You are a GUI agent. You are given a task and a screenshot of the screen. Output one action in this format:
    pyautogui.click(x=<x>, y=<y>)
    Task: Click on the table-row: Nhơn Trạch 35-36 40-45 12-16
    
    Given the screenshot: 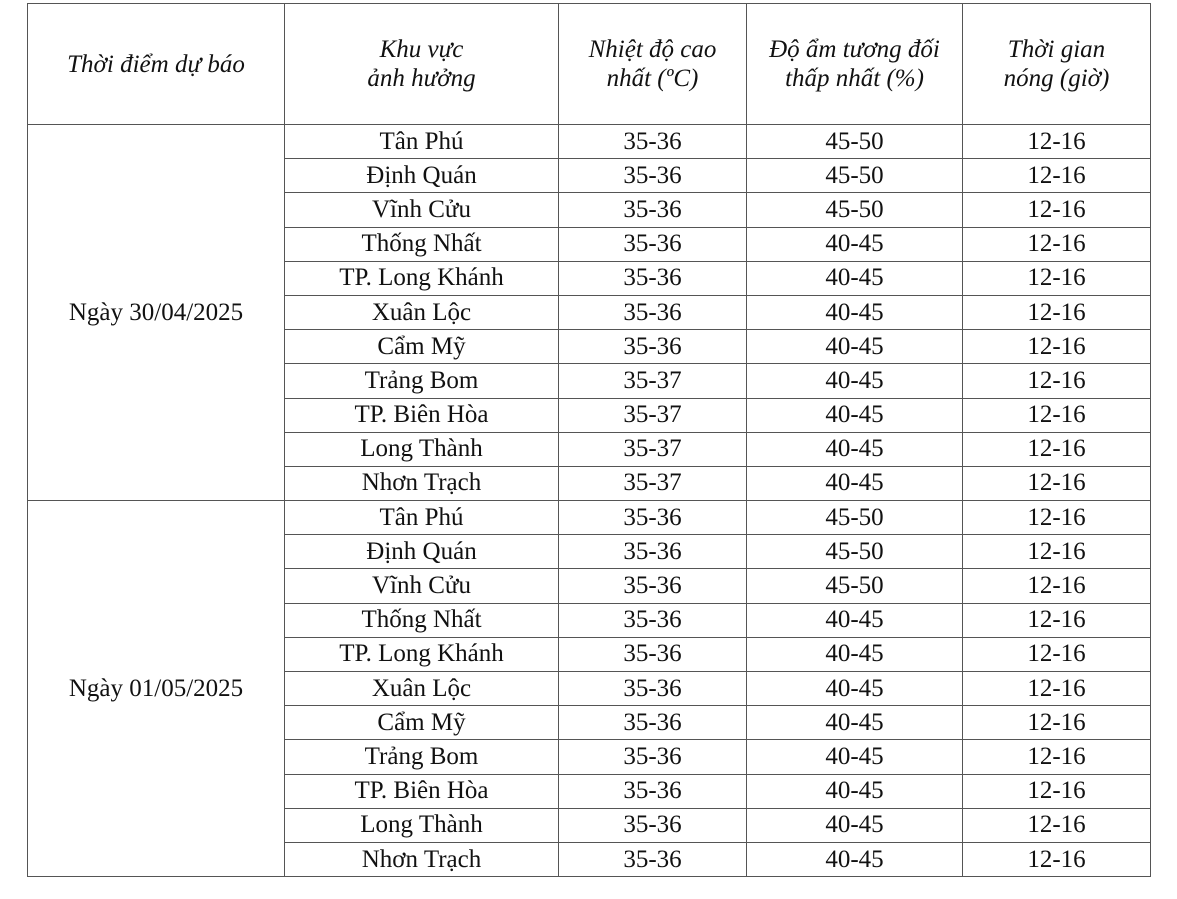 What is the action you would take?
    pyautogui.click(x=589, y=859)
    